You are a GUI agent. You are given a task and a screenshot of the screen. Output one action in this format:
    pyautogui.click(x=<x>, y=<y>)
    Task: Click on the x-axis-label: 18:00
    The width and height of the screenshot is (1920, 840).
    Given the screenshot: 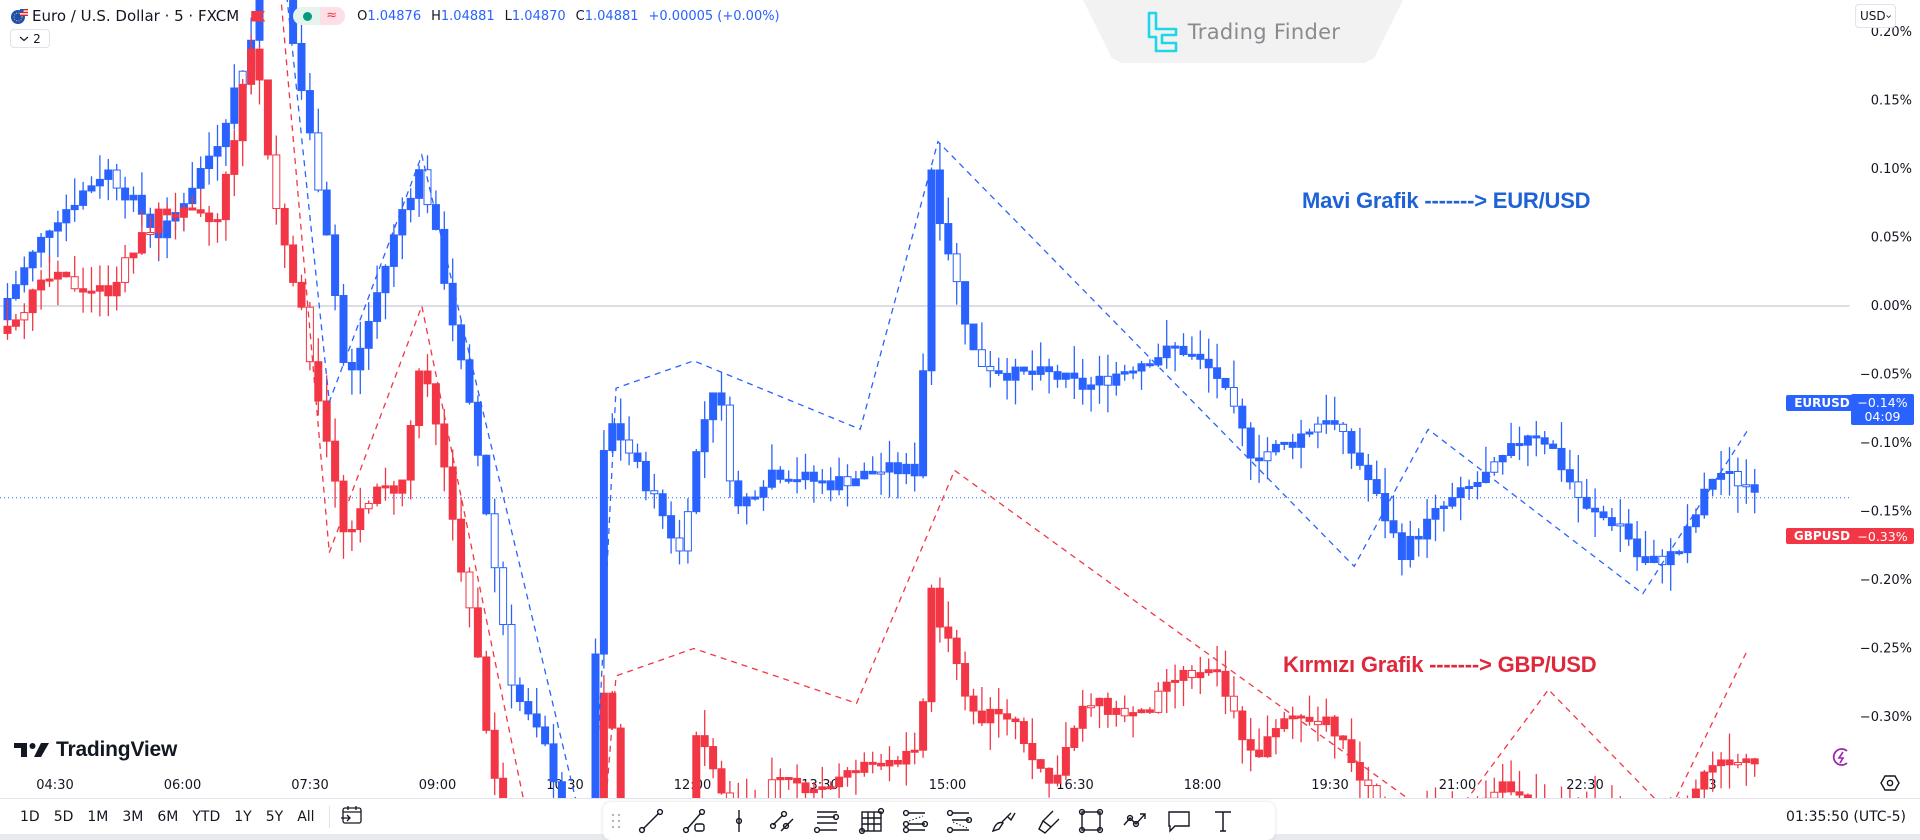 What is the action you would take?
    pyautogui.click(x=1202, y=785)
    